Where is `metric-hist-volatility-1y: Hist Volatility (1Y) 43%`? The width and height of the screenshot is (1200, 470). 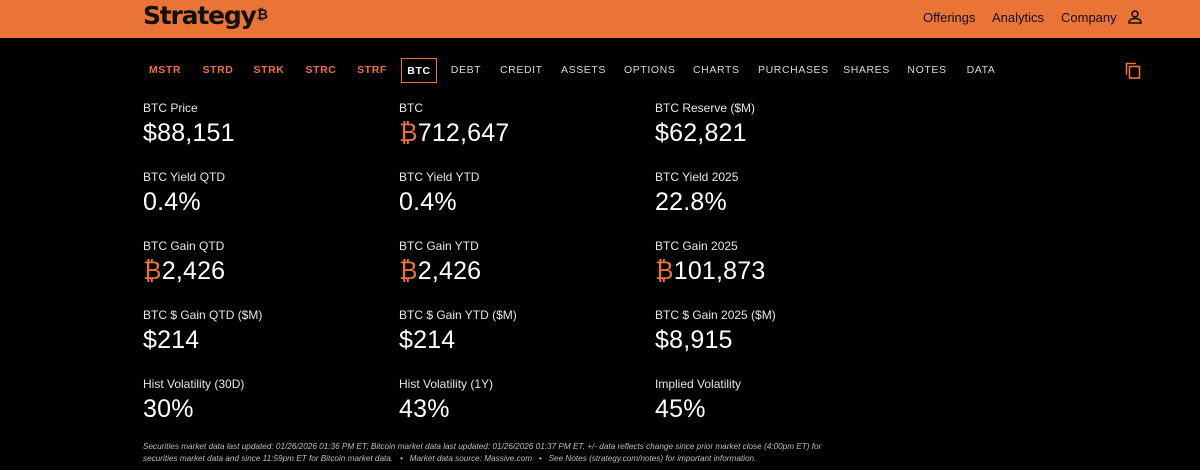 metric-hist-volatility-1y: Hist Volatility (1Y) 43% is located at coordinates (519, 400).